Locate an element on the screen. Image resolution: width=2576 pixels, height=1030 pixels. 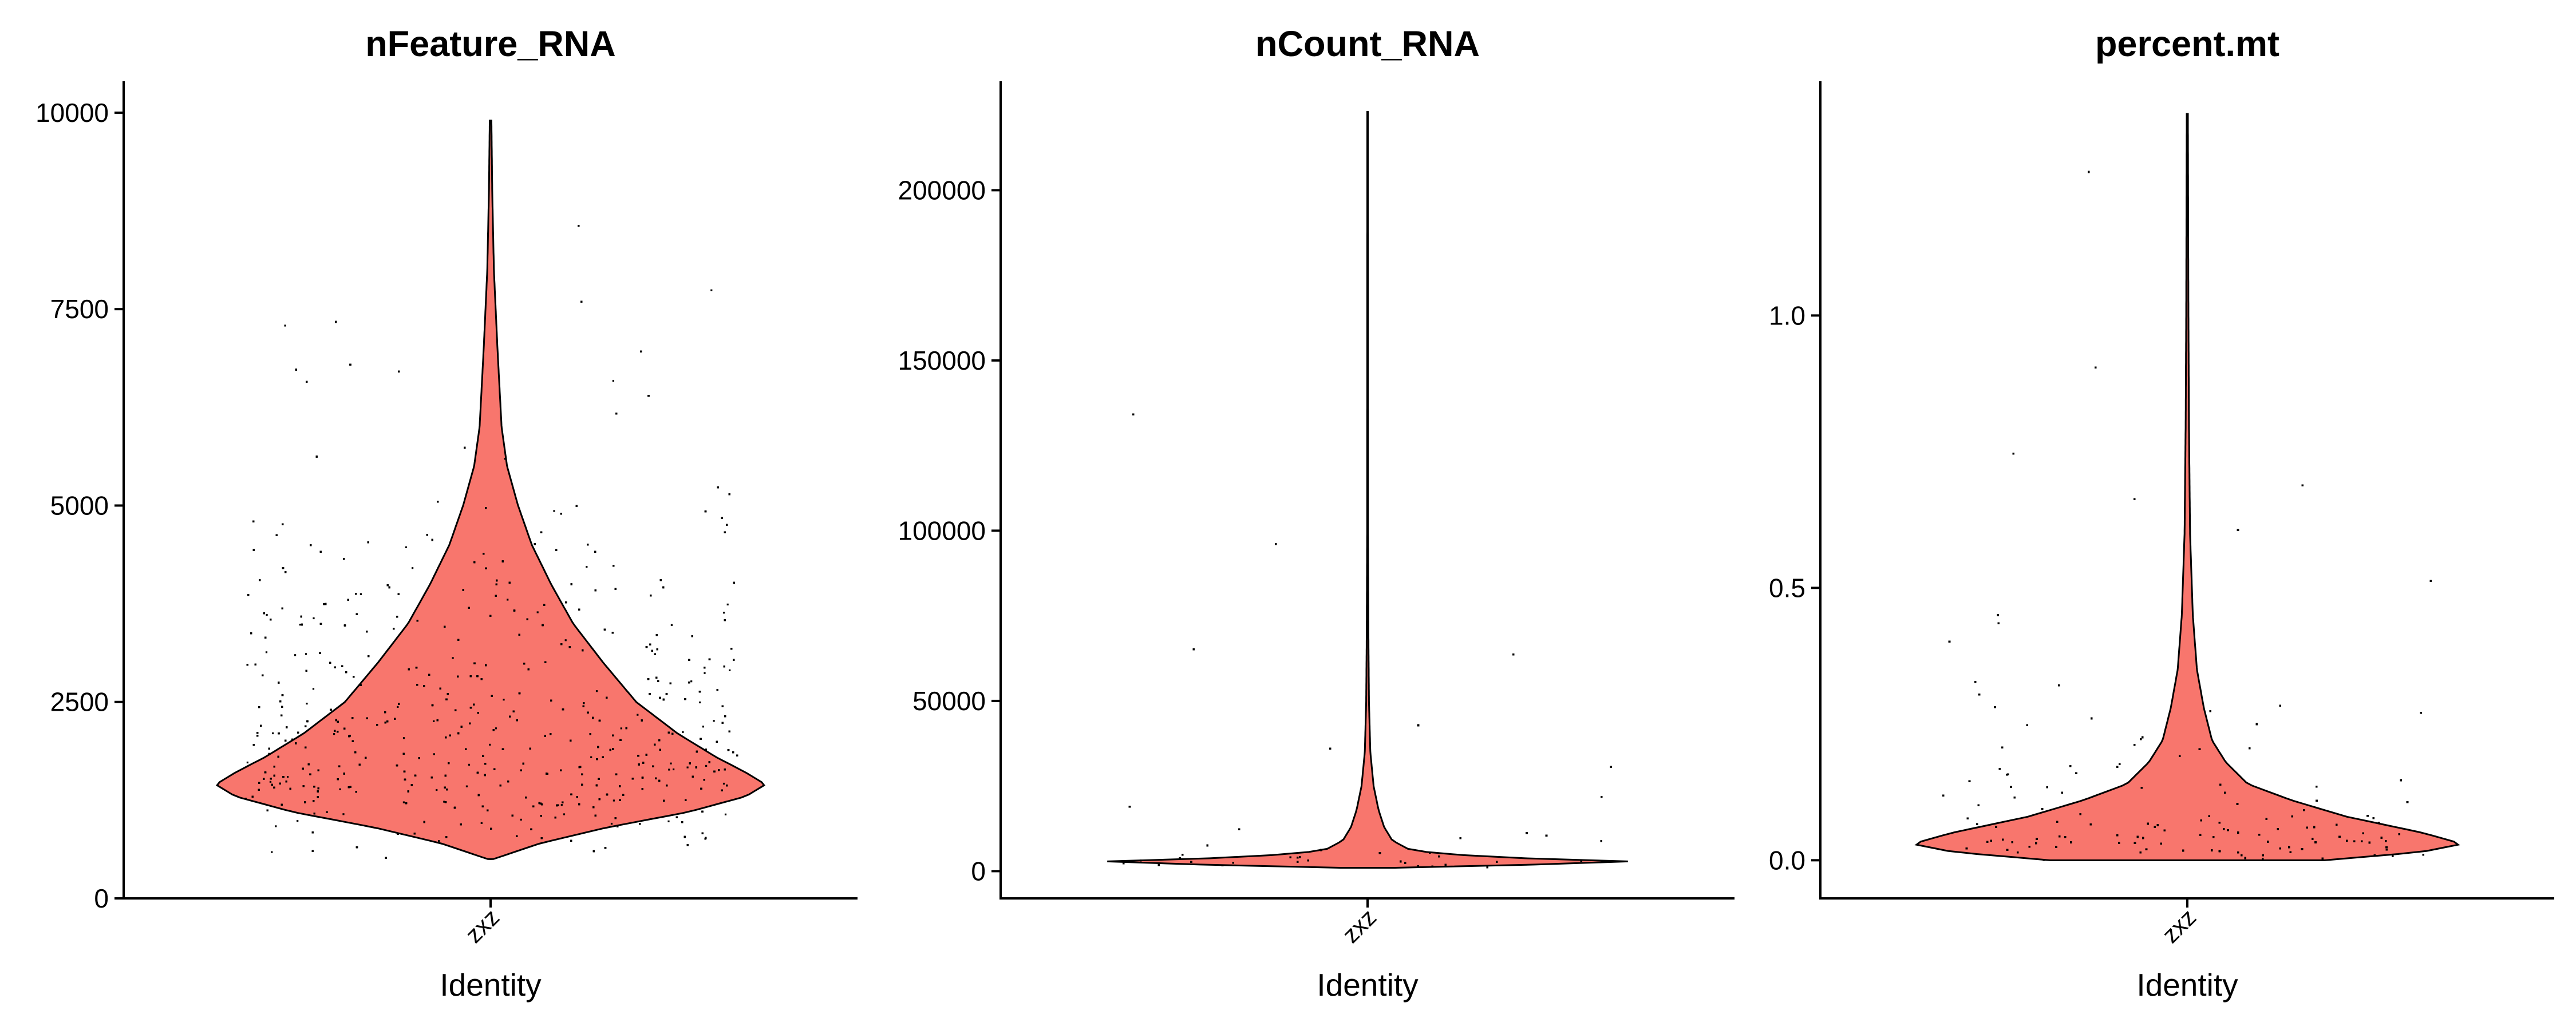
y-tick-label: 2500 is located at coordinates (79, 702).